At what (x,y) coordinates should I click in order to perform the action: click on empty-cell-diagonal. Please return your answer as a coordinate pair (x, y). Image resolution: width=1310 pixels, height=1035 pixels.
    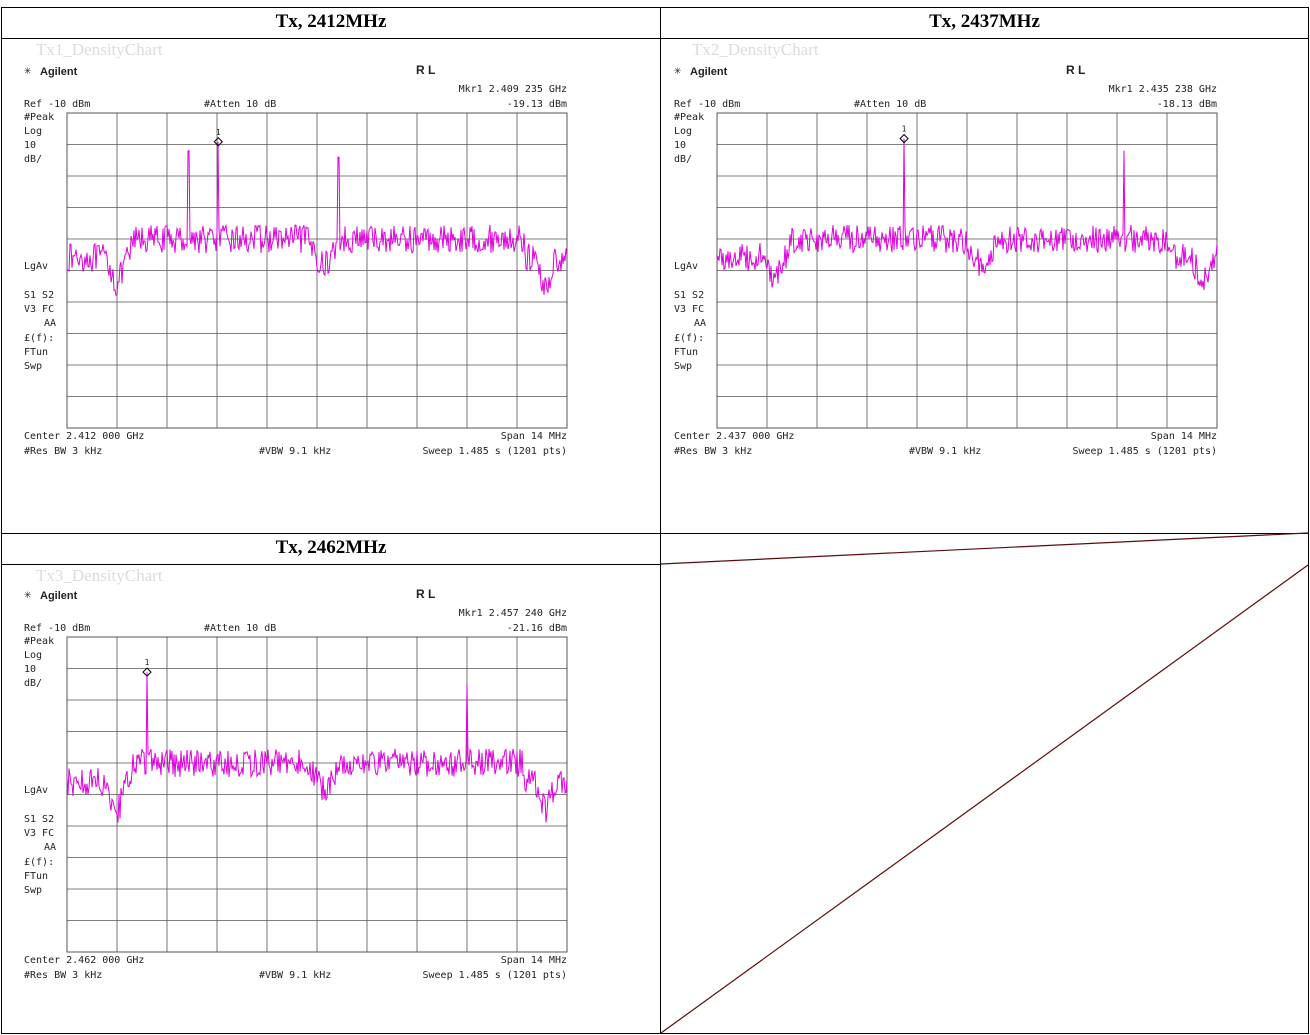
    Looking at the image, I should click on (984, 548).